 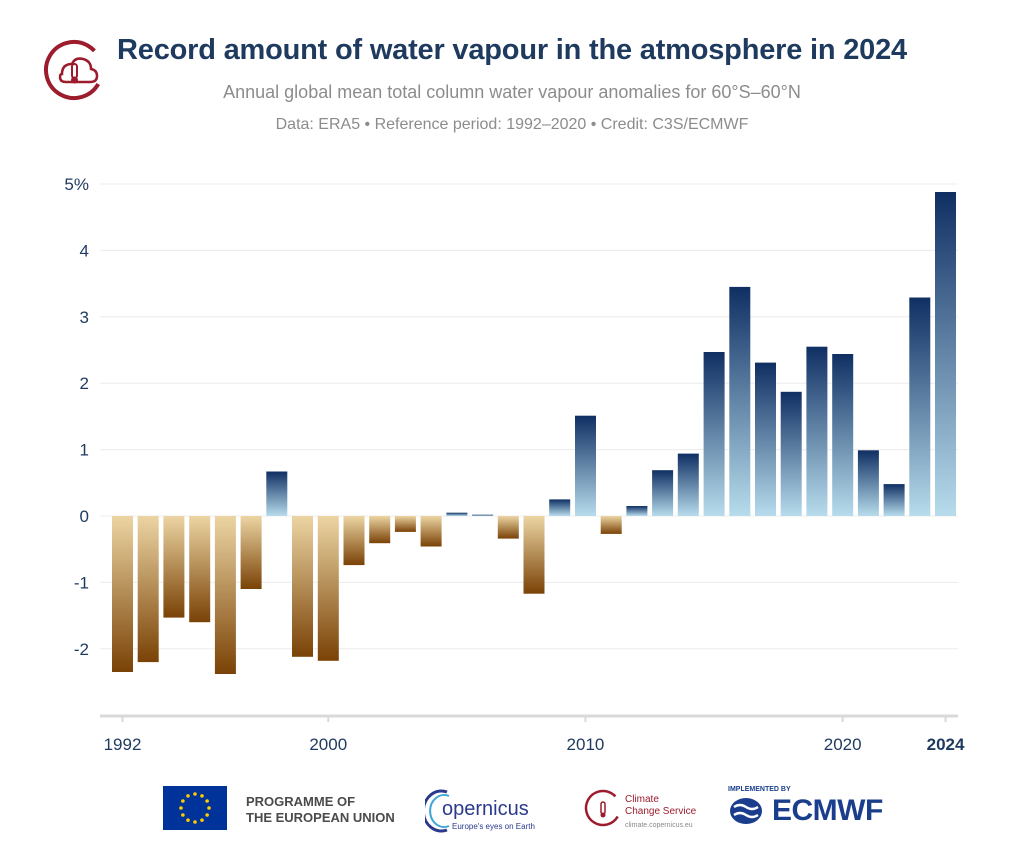 I want to click on bar-2018, so click(x=791, y=453).